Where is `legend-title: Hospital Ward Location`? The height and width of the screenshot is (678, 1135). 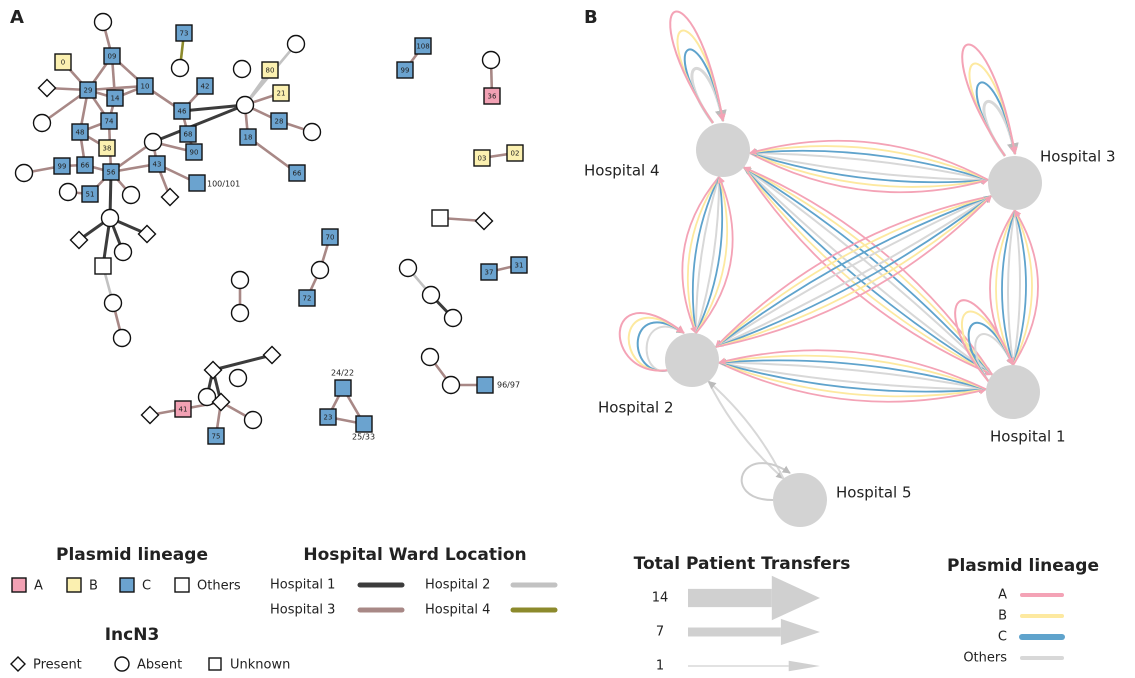 legend-title: Hospital Ward Location is located at coordinates (414, 555).